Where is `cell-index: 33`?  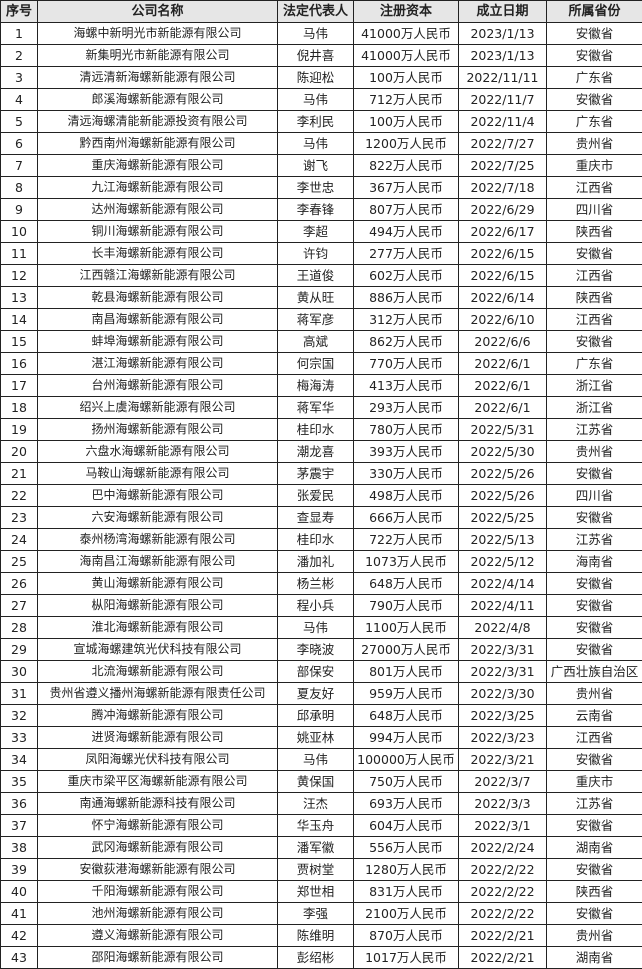 cell-index: 33 is located at coordinates (19, 737).